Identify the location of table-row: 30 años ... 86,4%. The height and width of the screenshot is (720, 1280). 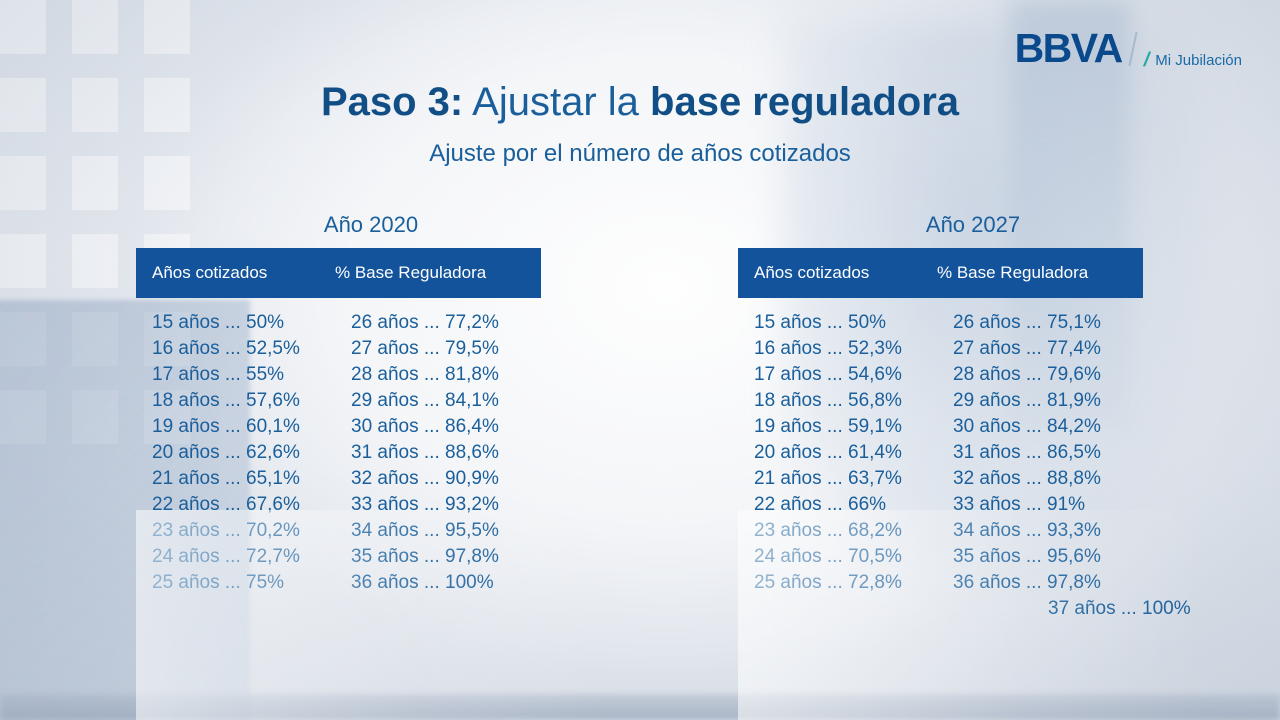
(425, 426).